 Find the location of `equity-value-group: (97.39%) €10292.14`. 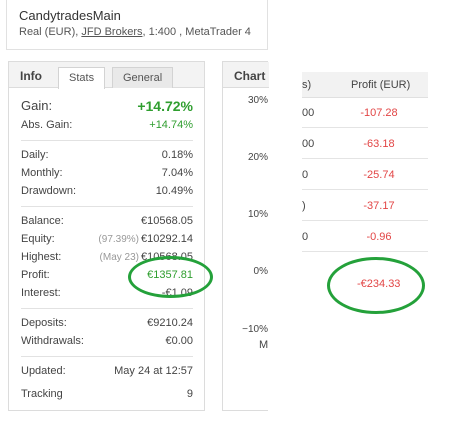

equity-value-group: (97.39%) €10292.14 is located at coordinates (145, 239).